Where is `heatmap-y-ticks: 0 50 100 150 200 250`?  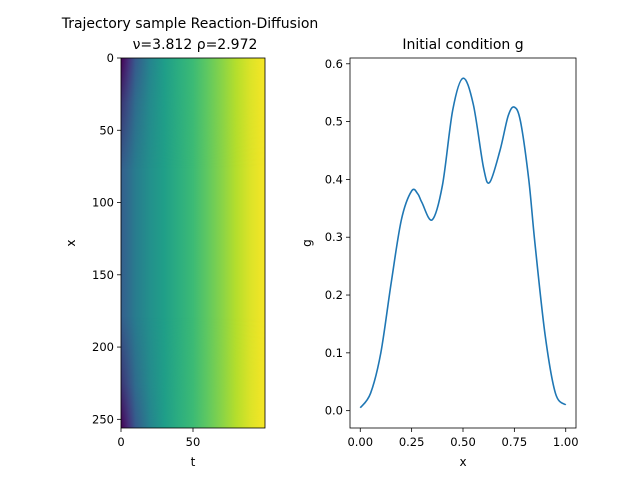
heatmap-y-ticks: 0 50 100 150 200 250 is located at coordinates (106, 238).